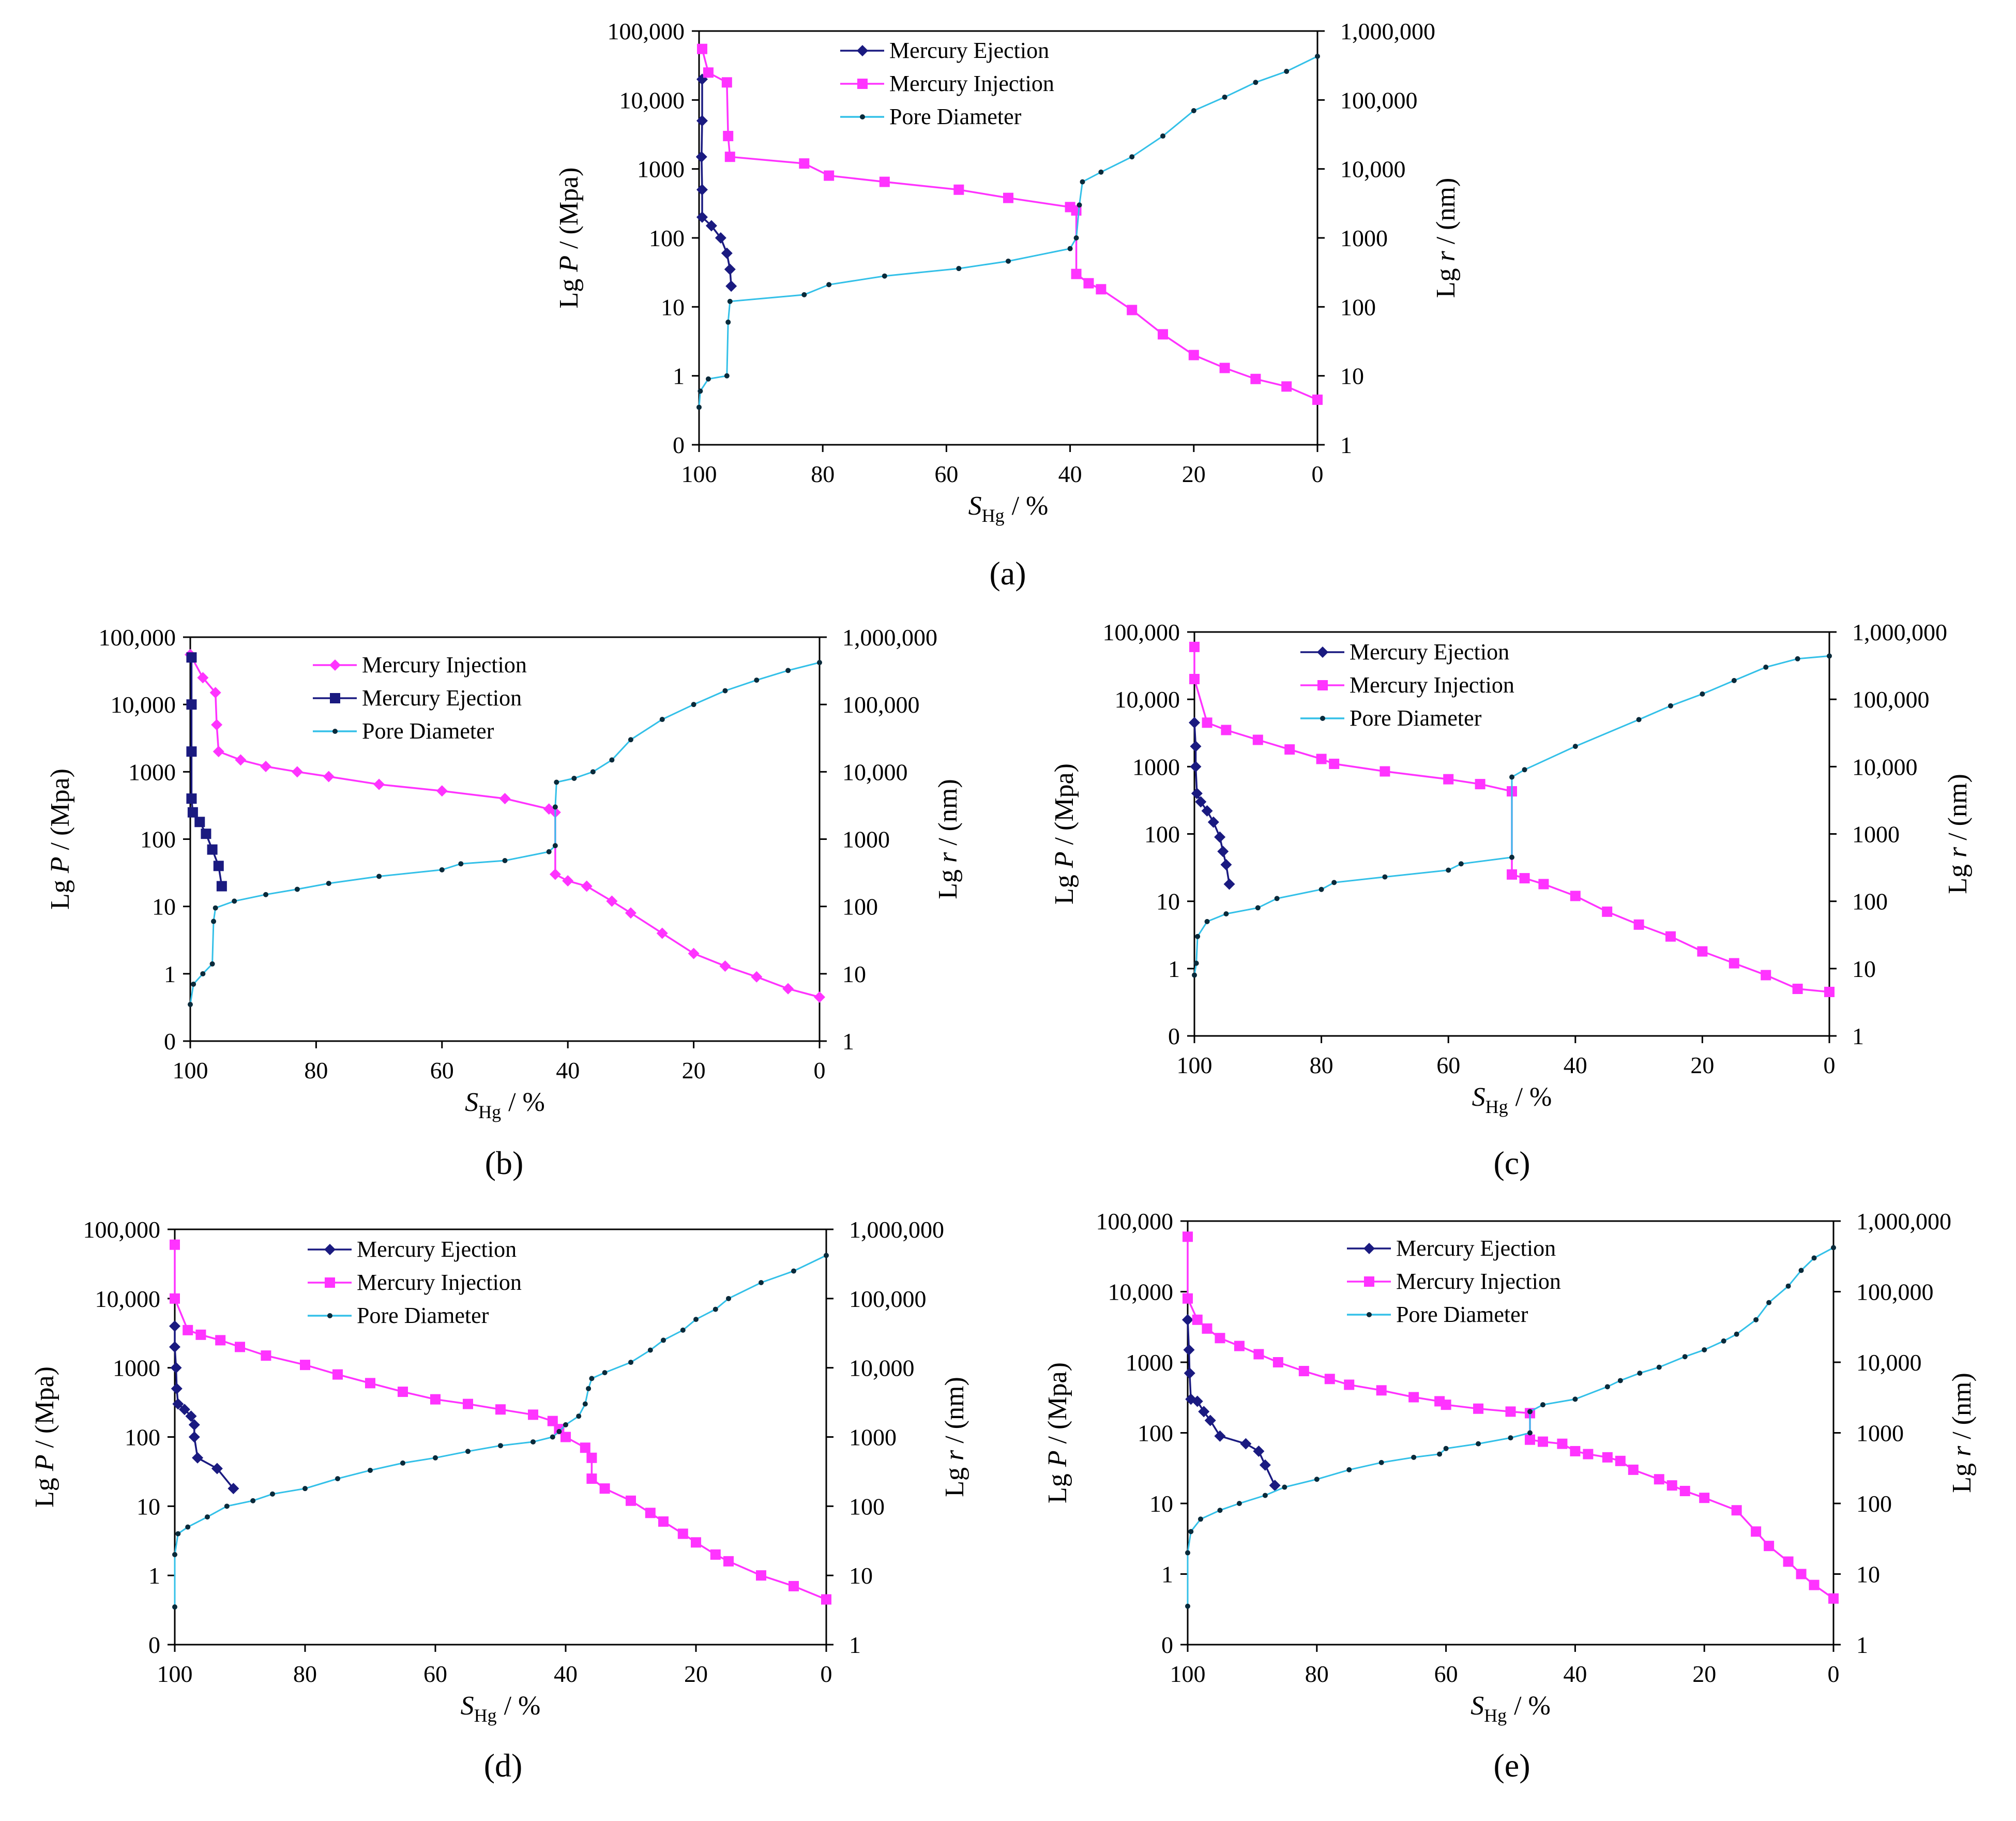  What do you see at coordinates (860, 907) in the screenshot?
I see `y-right-tick-label: 100` at bounding box center [860, 907].